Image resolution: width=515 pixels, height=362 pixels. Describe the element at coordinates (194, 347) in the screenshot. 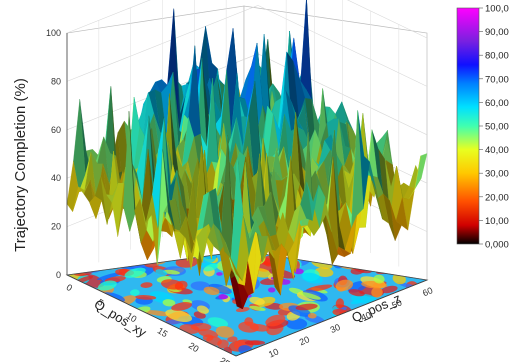

I see `x-tick-label: 20` at that location.